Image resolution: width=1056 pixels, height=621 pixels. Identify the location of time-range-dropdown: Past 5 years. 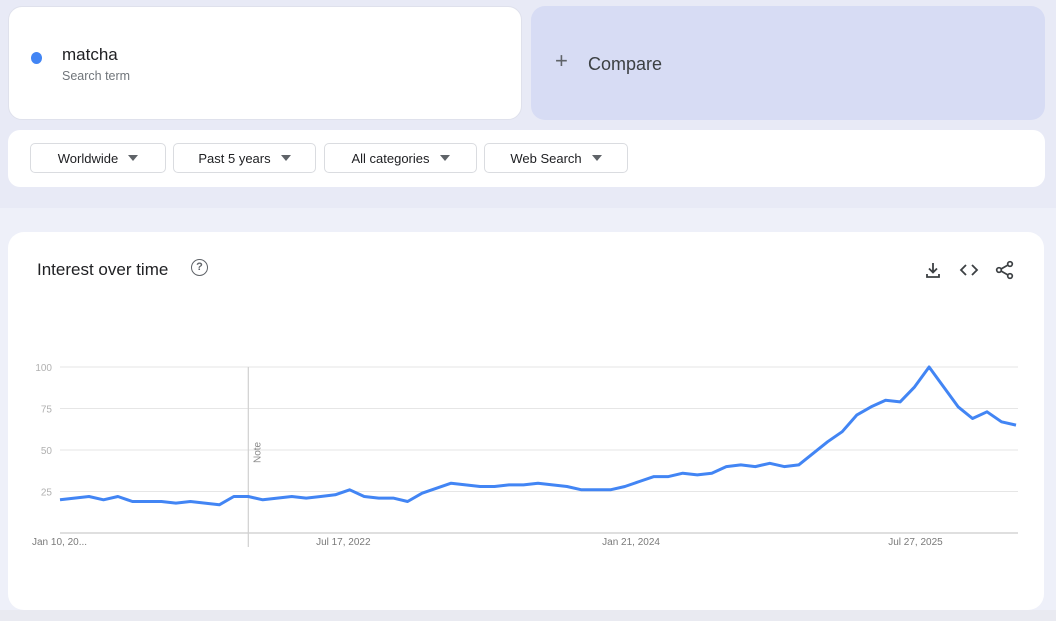
(244, 158).